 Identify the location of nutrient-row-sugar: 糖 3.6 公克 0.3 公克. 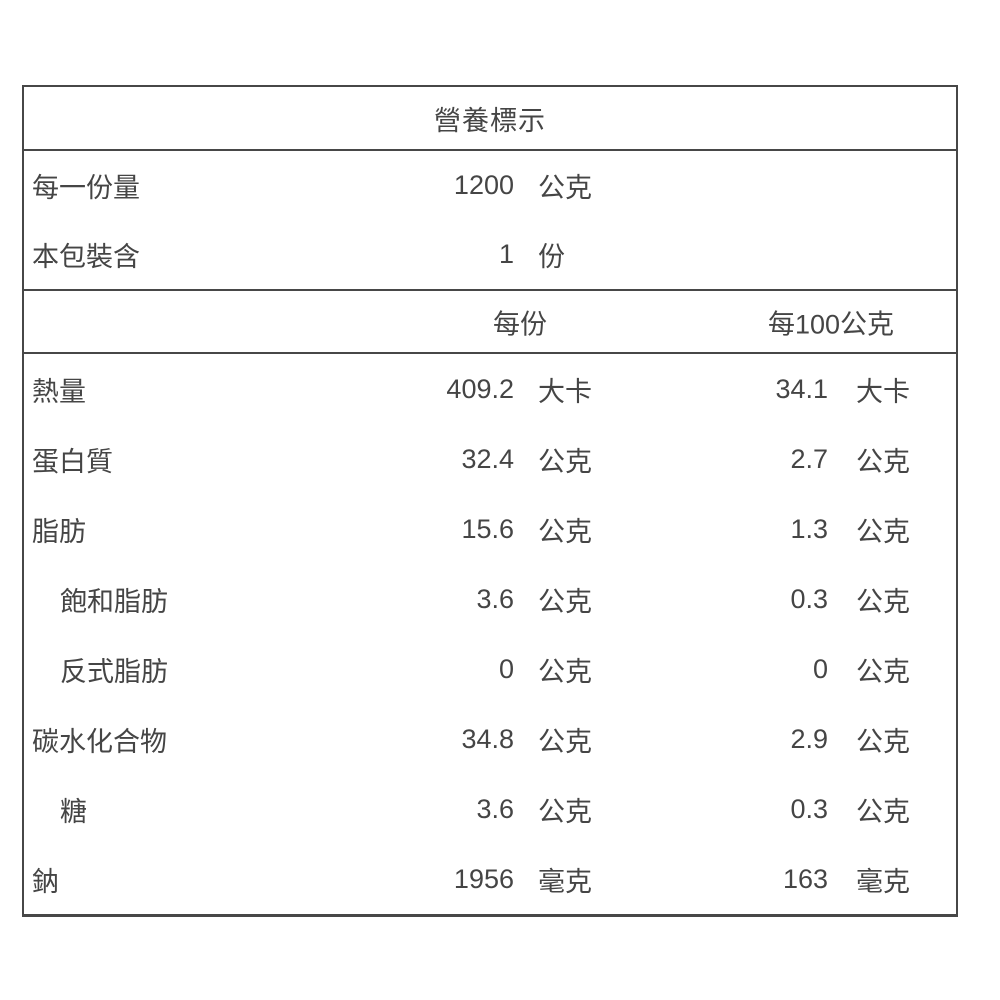
(490, 809).